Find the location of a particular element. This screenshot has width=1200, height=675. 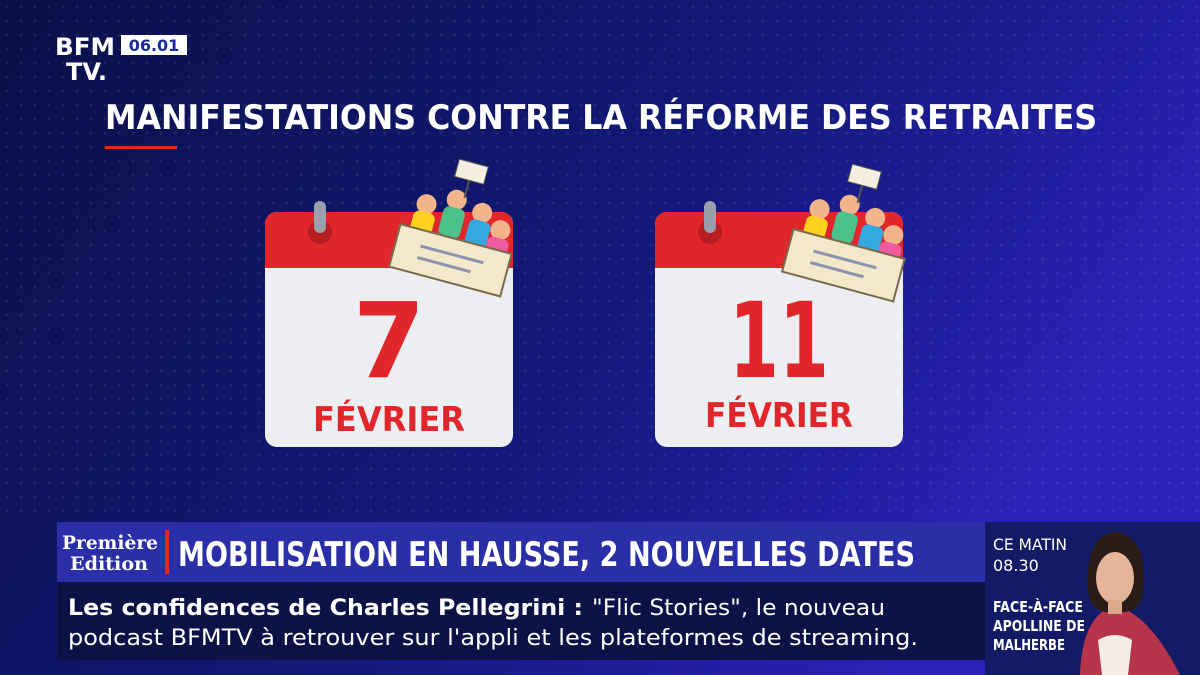

day: 11 is located at coordinates (779, 341).